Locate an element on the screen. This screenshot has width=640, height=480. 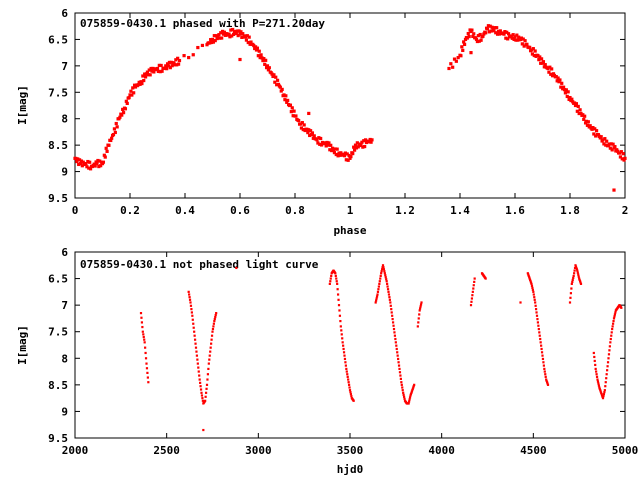
y-tick-label: 6 is located at coordinates (64, 252).